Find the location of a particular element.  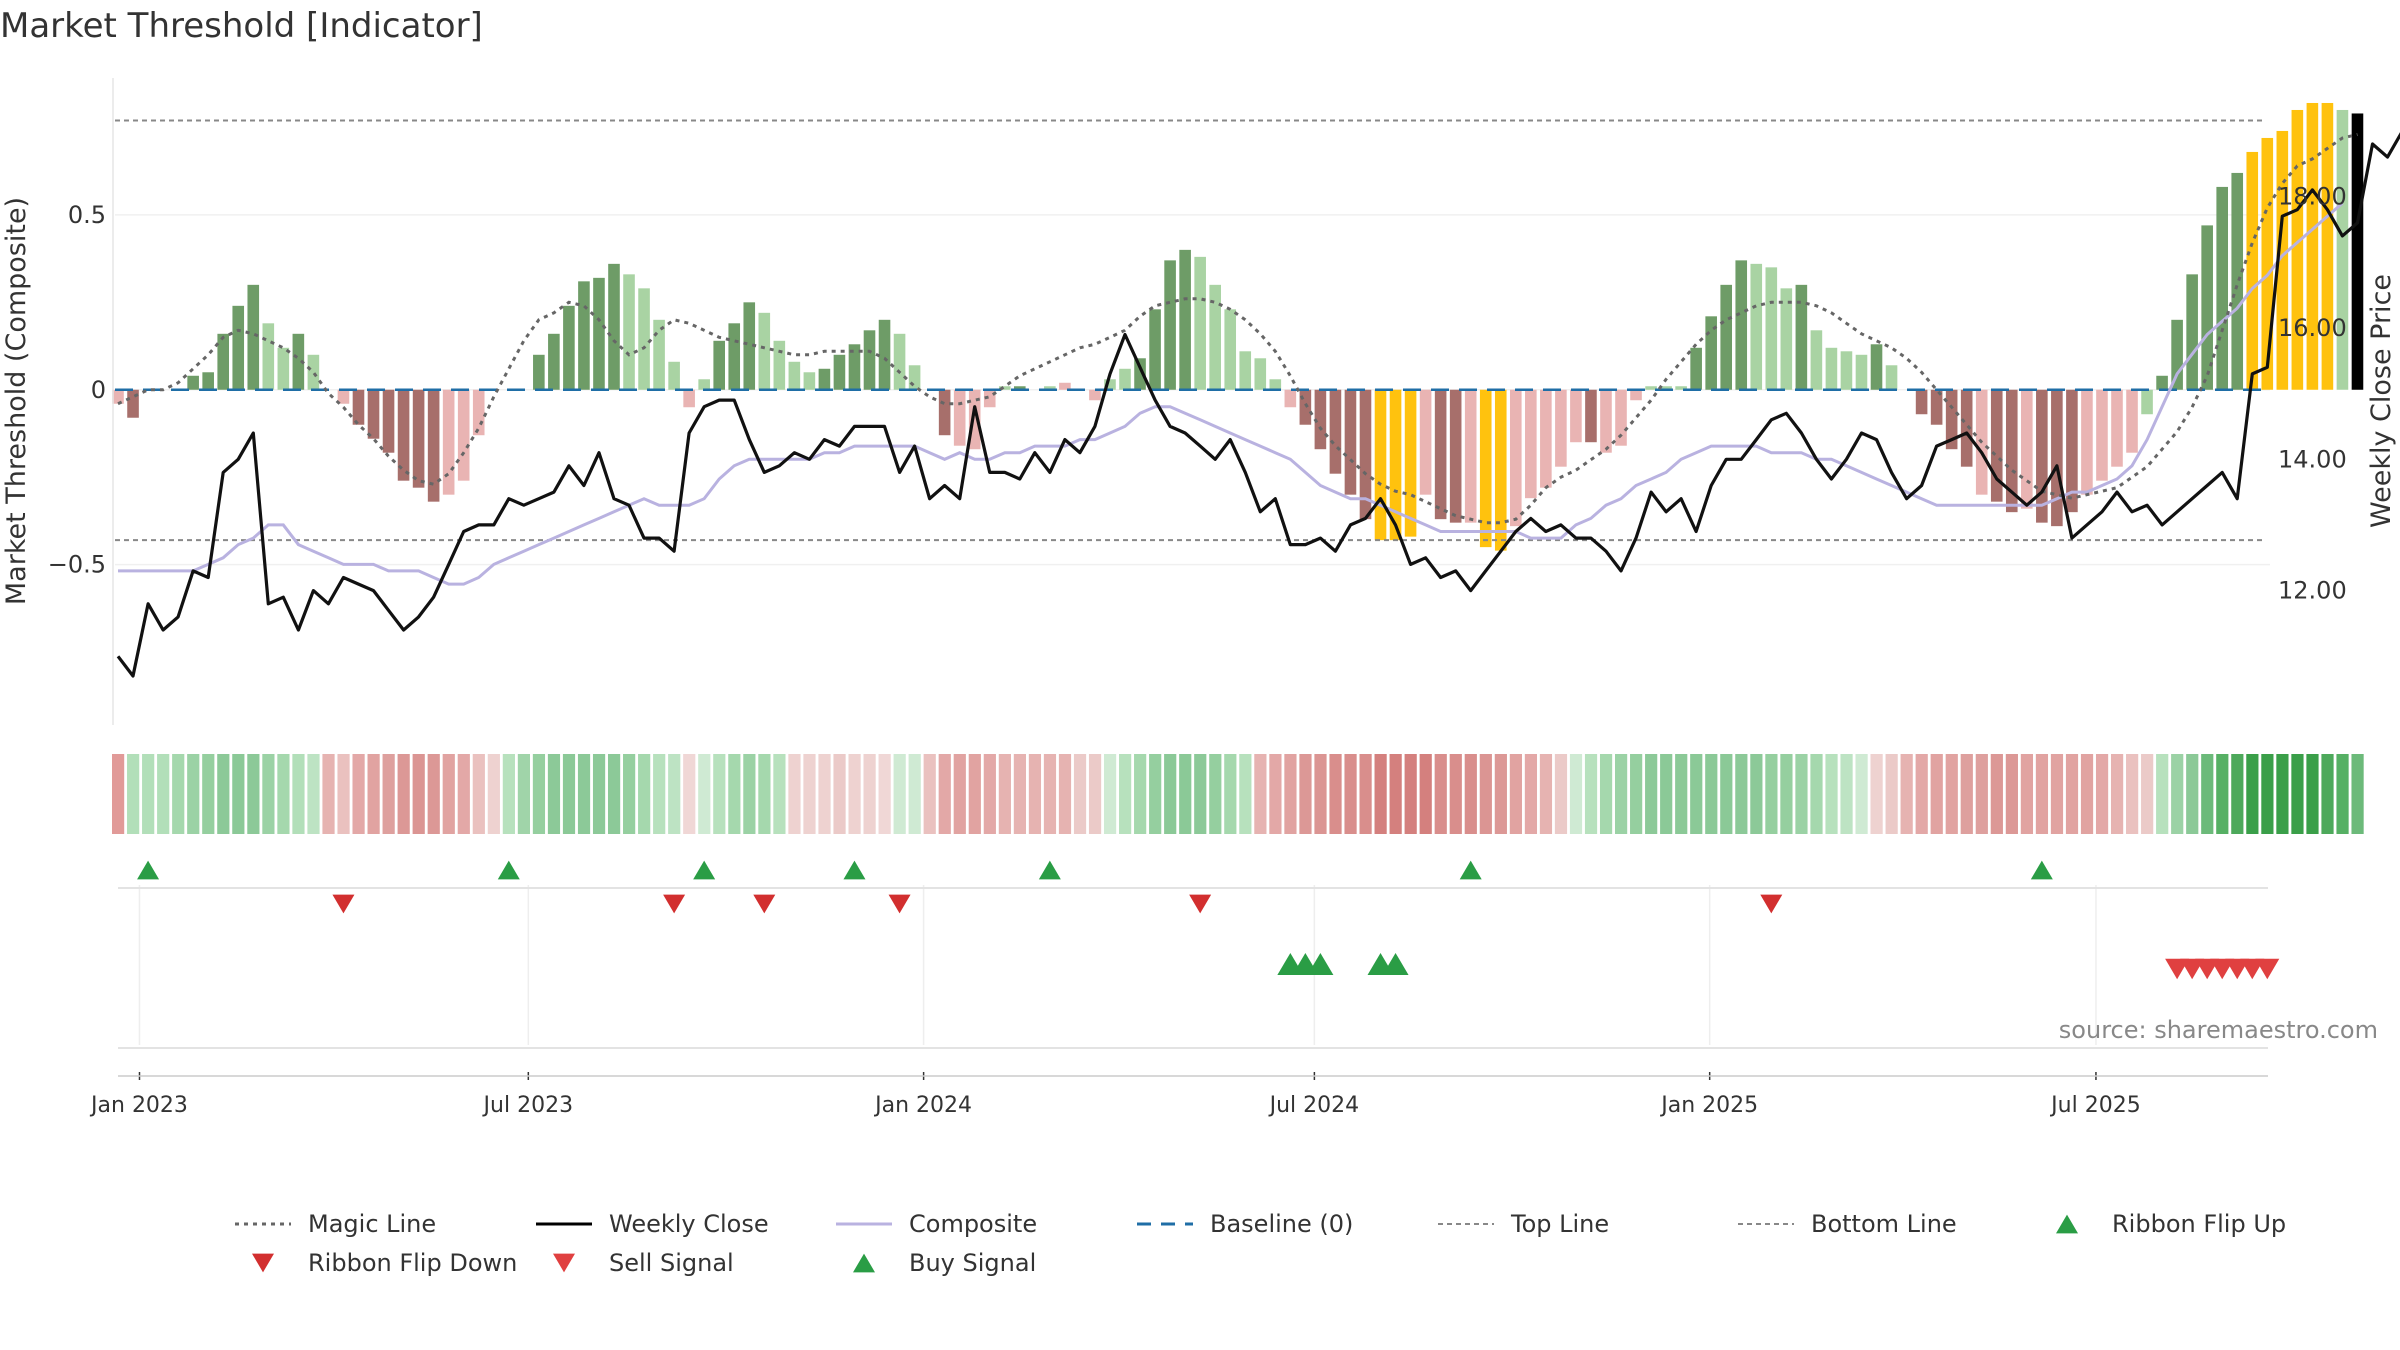

ribbon-strip is located at coordinates (1238, 794).